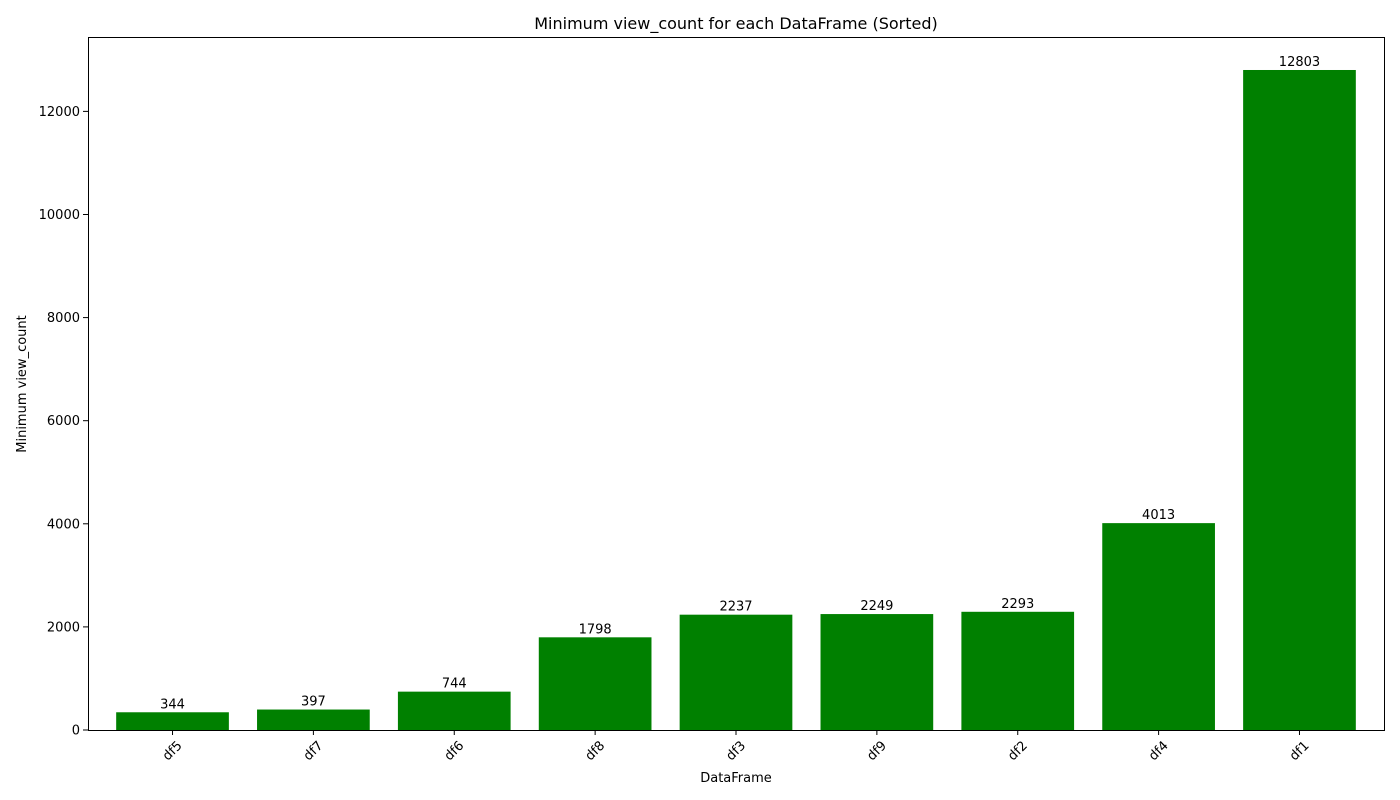 This screenshot has height=800, width=1400. Describe the element at coordinates (595, 683) in the screenshot. I see `bar-df8` at that location.